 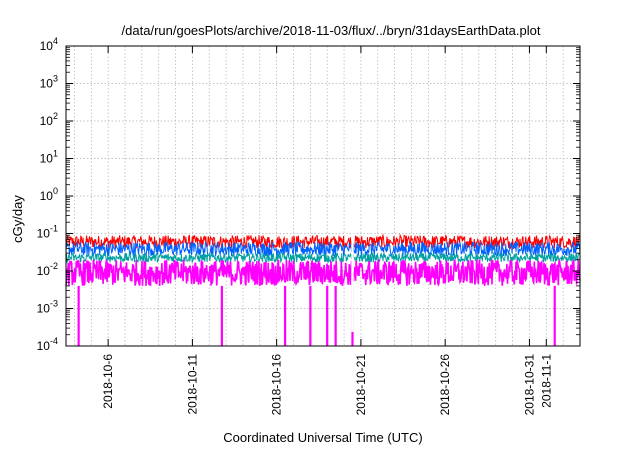 I want to click on y-tick-label: 10⁻⁴, so click(x=47, y=344).